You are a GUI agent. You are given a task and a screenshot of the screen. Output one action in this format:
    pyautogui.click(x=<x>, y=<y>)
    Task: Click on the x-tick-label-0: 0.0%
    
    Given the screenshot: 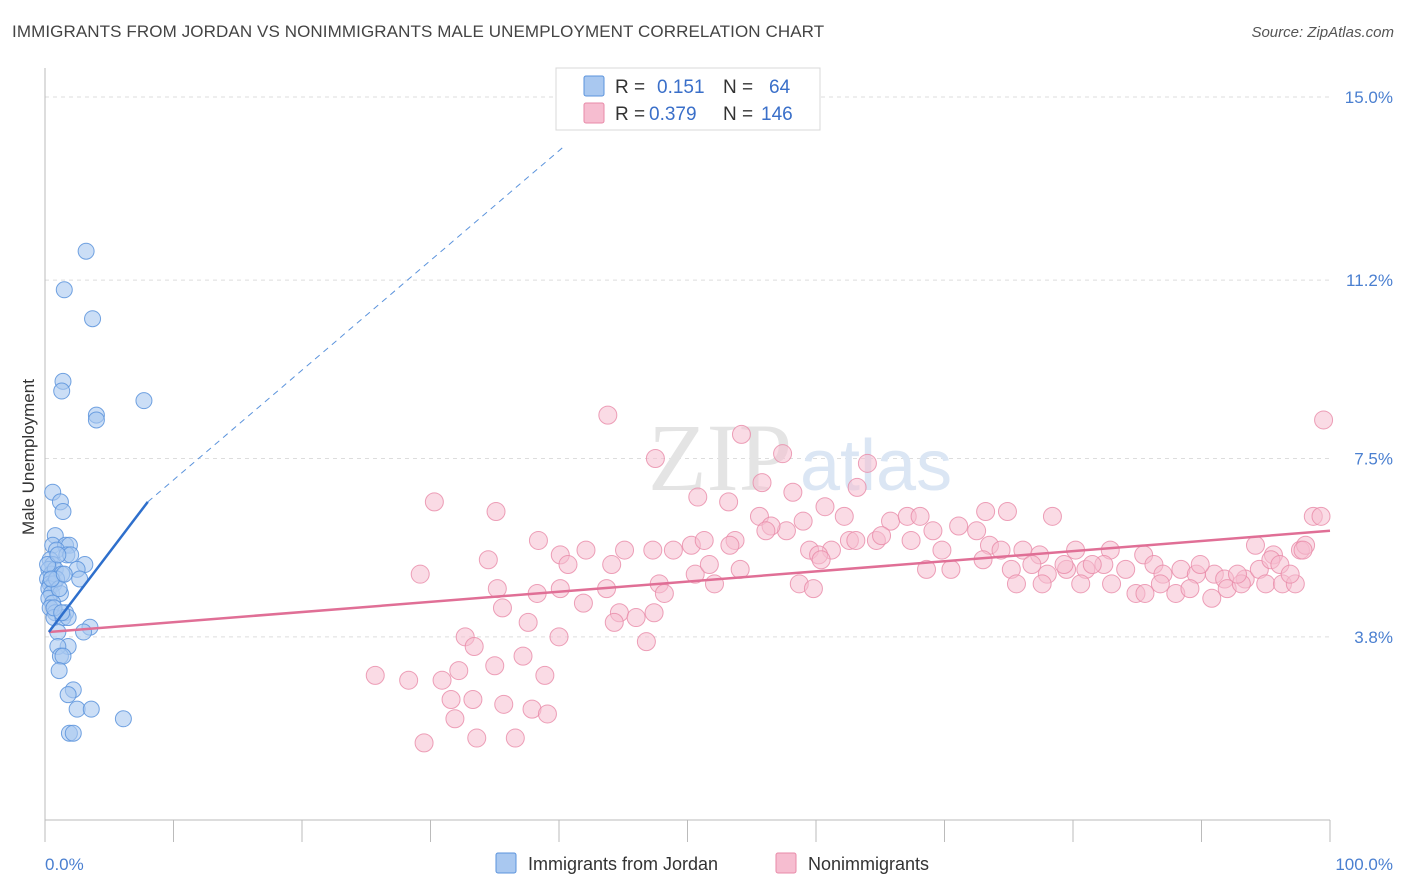 What is the action you would take?
    pyautogui.click(x=64, y=864)
    